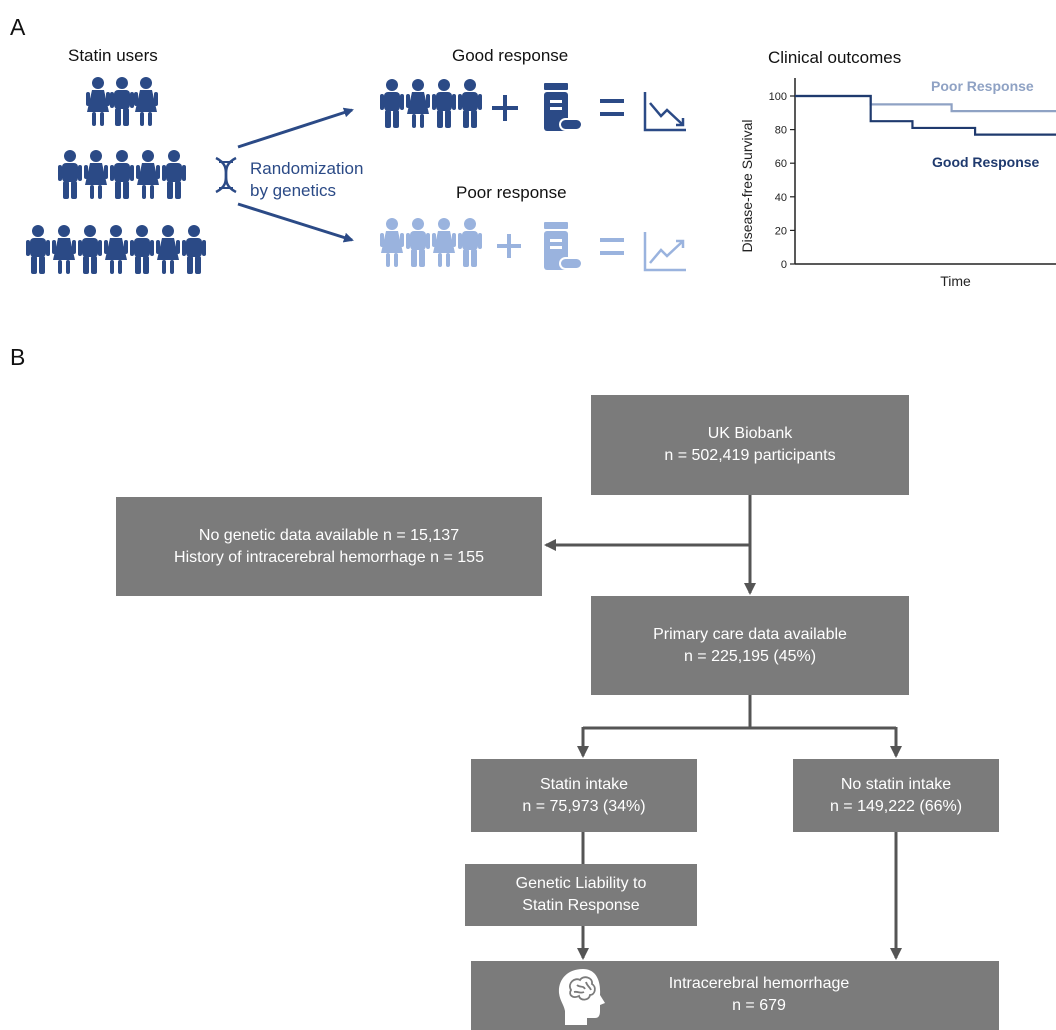 This screenshot has width=1056, height=1030. Describe the element at coordinates (584, 784) in the screenshot. I see `statin-line1: Statin intake` at that location.